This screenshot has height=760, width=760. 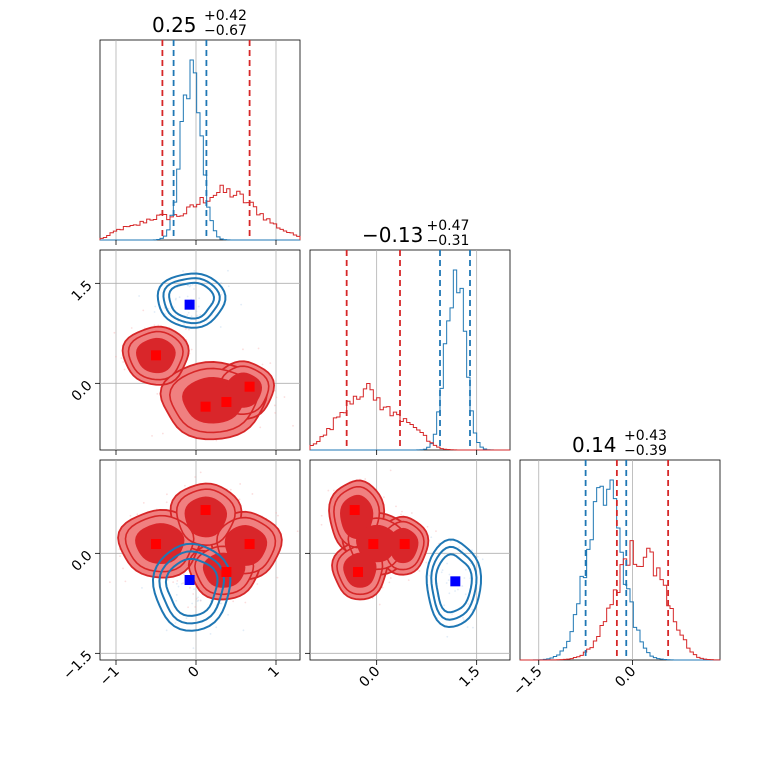 I want to click on title-lower-error: −0.39, so click(x=645, y=451).